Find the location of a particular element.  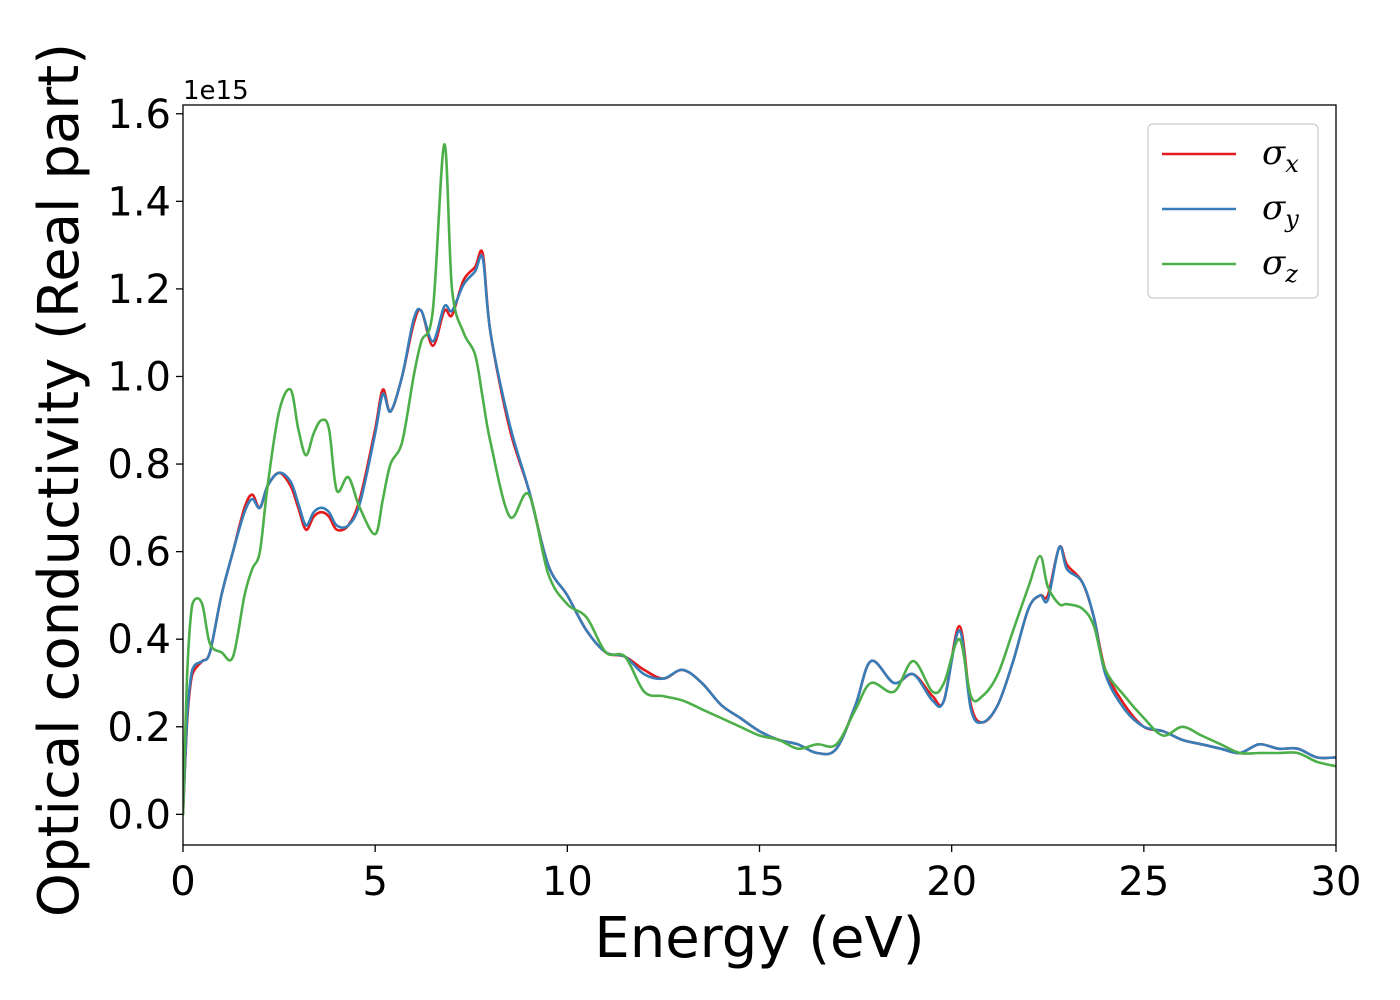

x-axis: 0 5 10 15 20 25 30 is located at coordinates (765, 875).